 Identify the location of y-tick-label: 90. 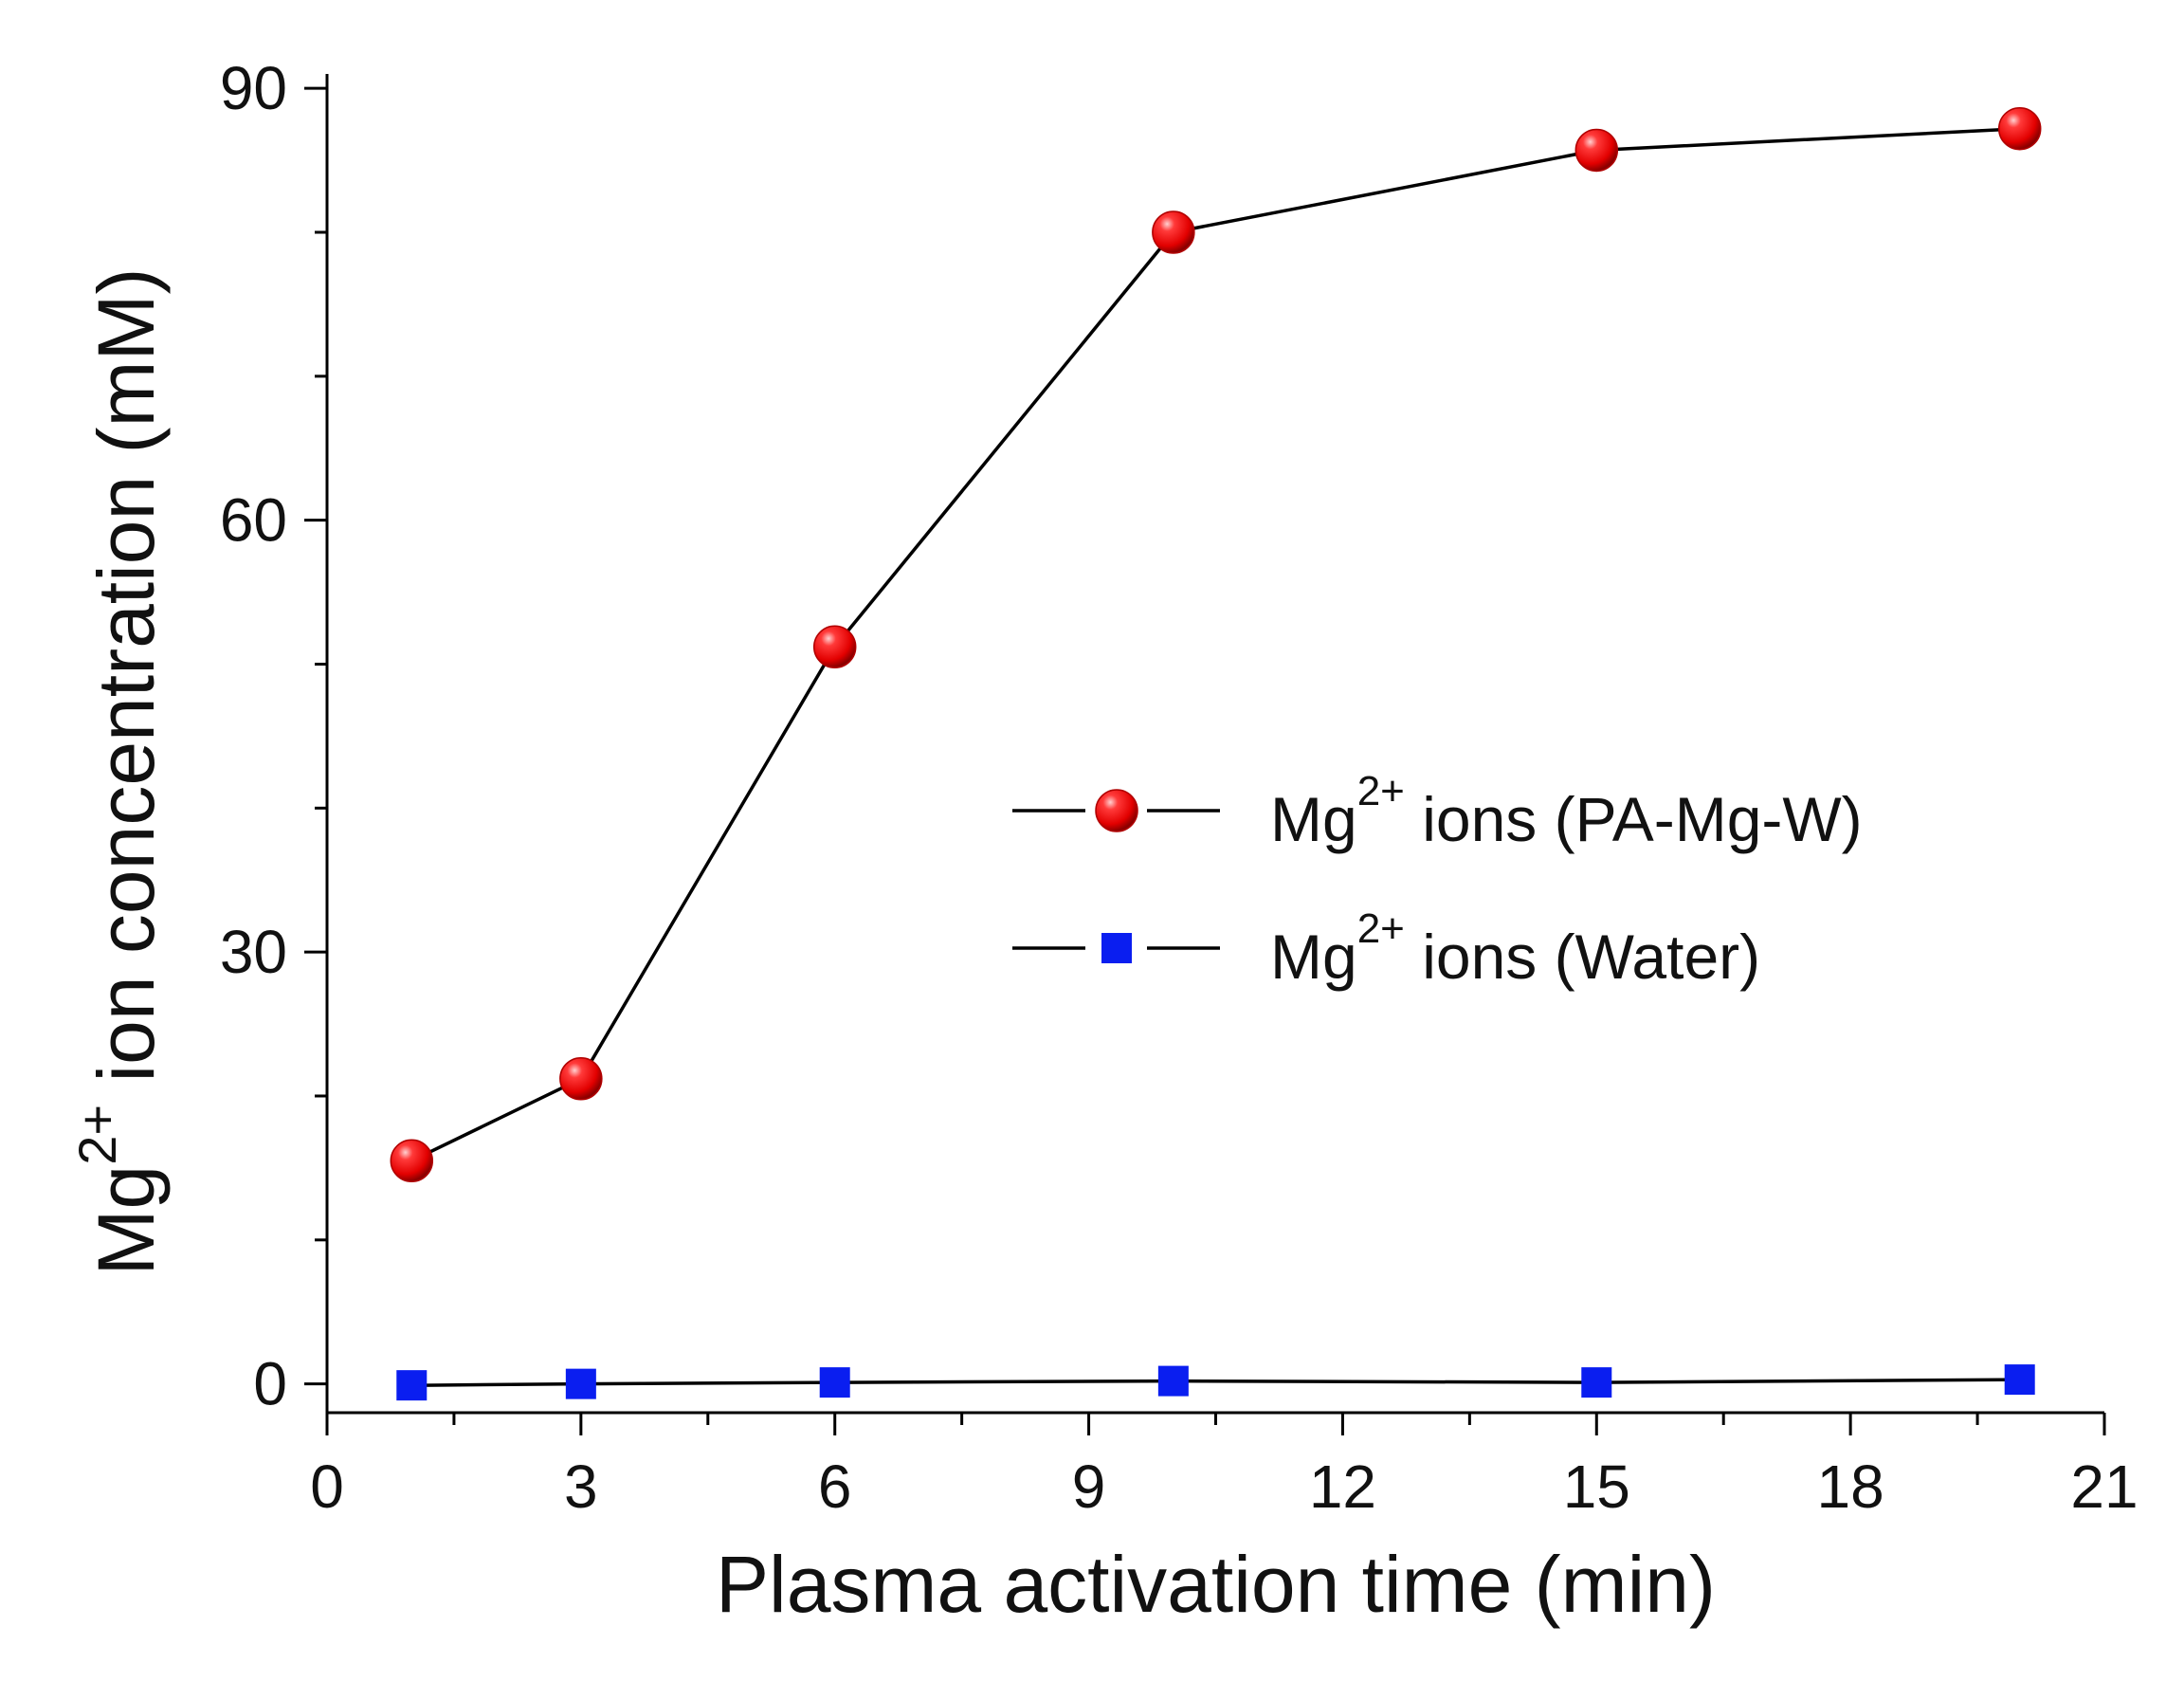
(253, 88).